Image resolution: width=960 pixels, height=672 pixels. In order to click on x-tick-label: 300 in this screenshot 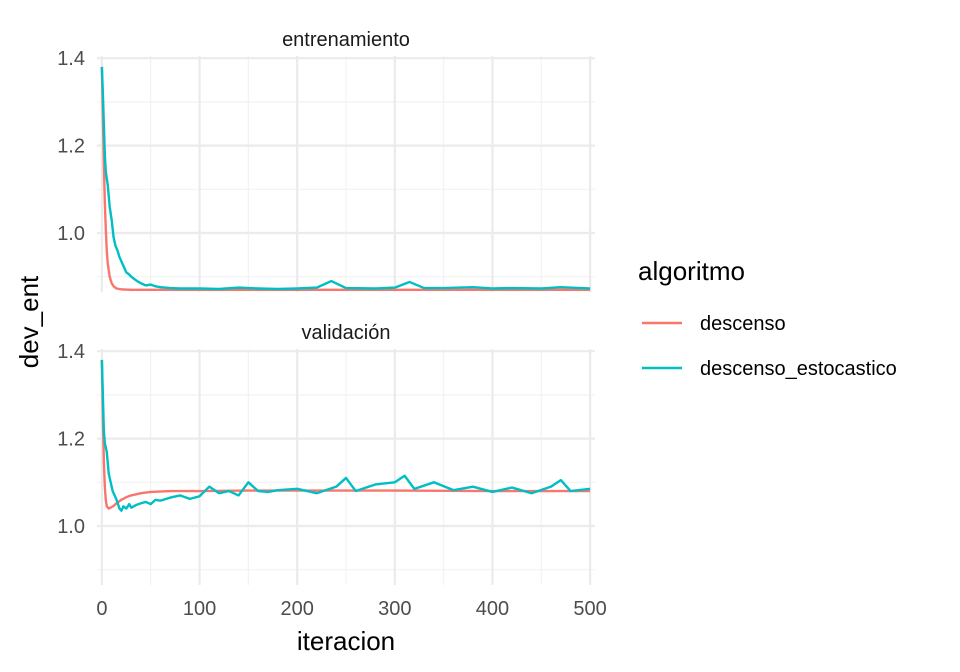, I will do `click(394, 609)`.